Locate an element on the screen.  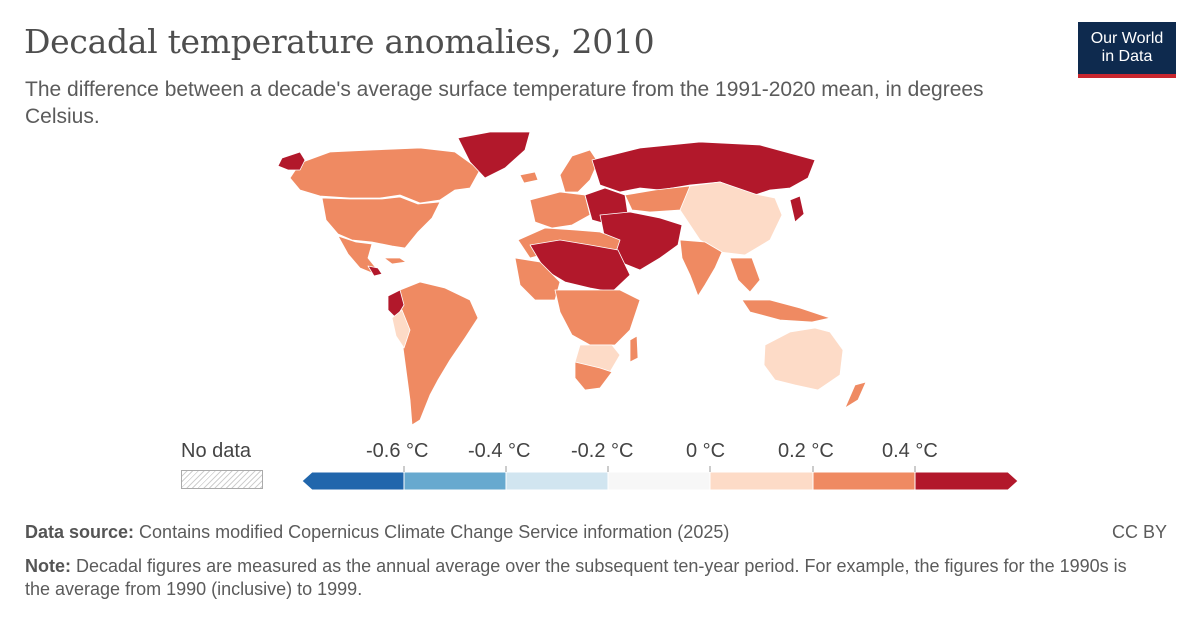
region-greenland is located at coordinates (494, 155).